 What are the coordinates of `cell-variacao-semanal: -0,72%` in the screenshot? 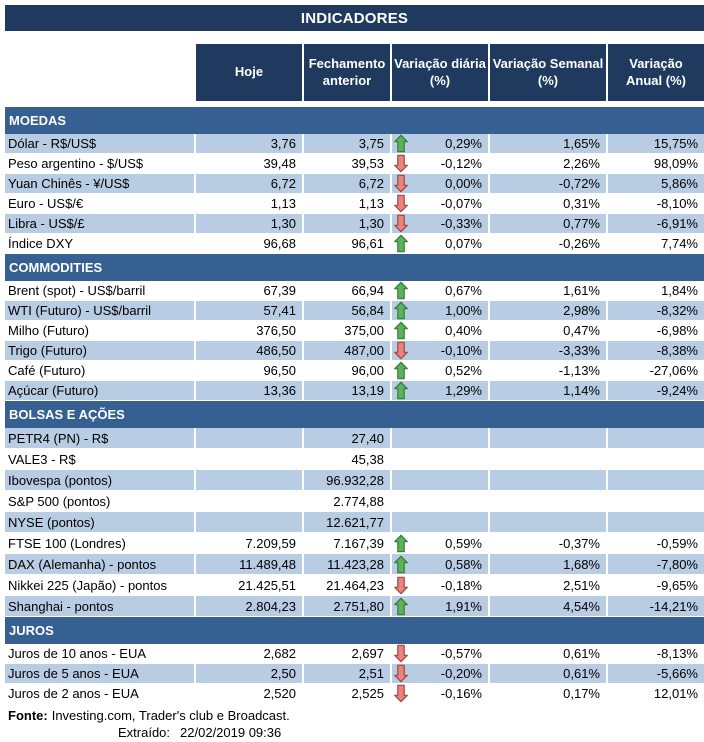 It's located at (548, 184).